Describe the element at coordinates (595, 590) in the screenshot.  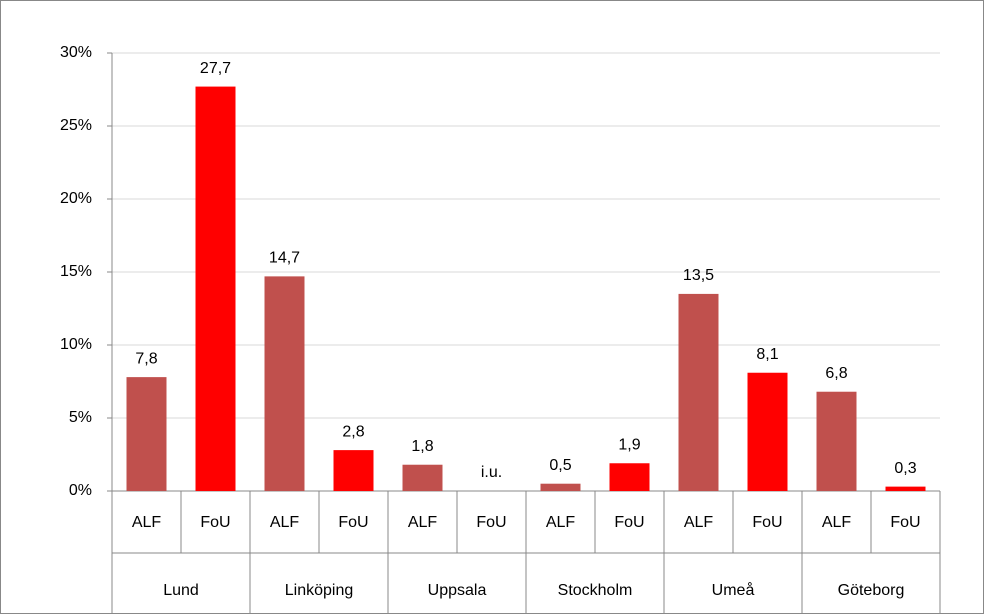
I see `group-label: Stockholm` at that location.